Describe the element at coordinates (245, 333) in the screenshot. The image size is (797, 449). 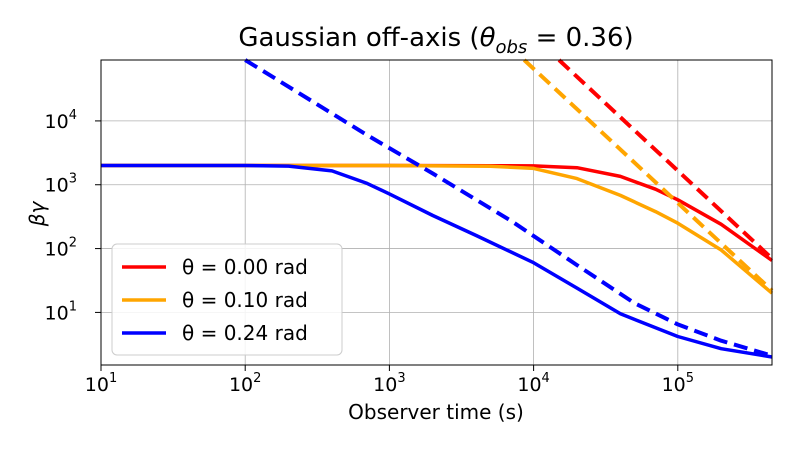
I see `legend-label-2: θ = 0.24 rad` at that location.